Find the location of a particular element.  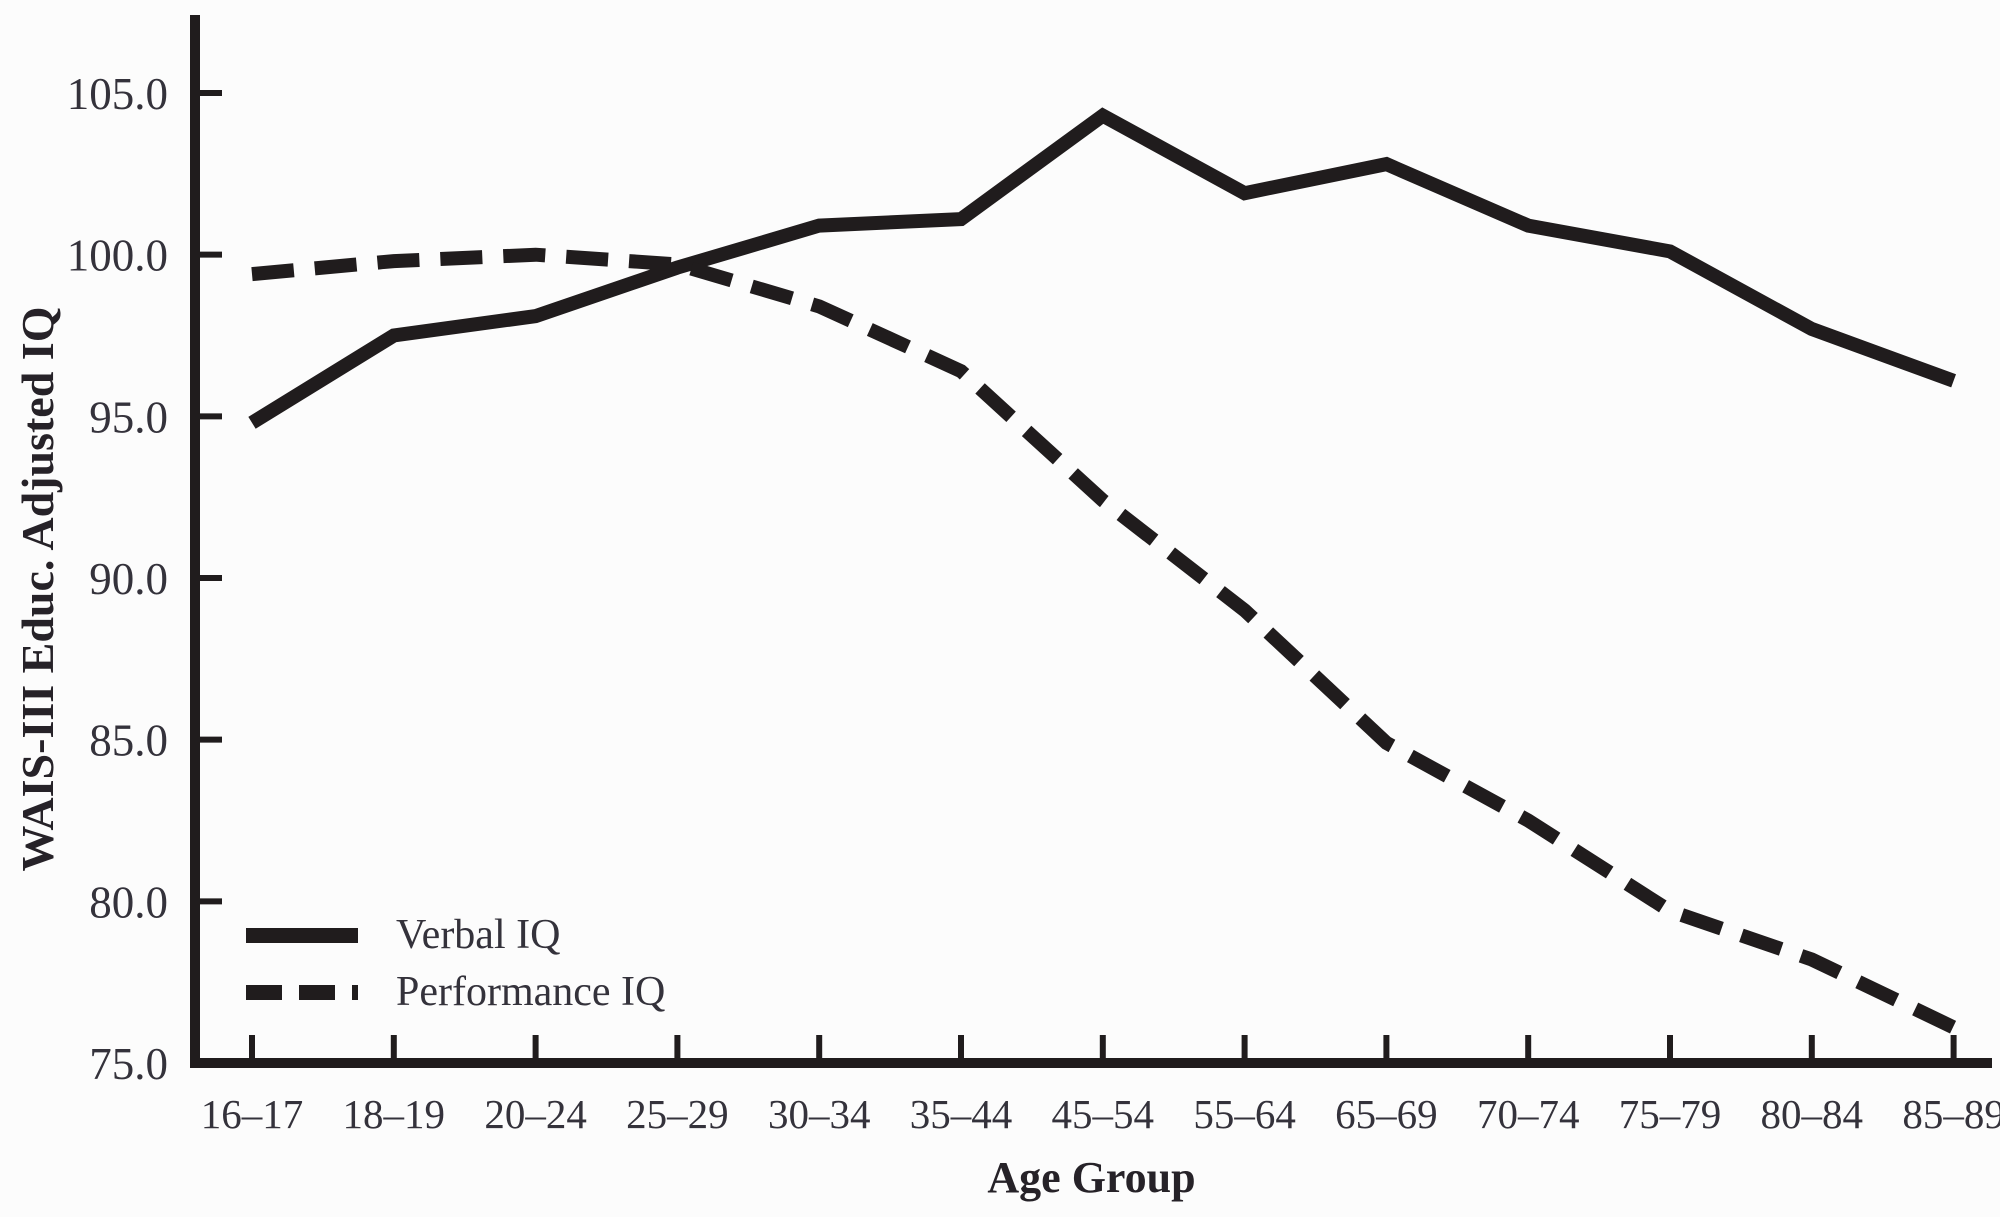

x-tick-label: 80–84 is located at coordinates (1812, 1114).